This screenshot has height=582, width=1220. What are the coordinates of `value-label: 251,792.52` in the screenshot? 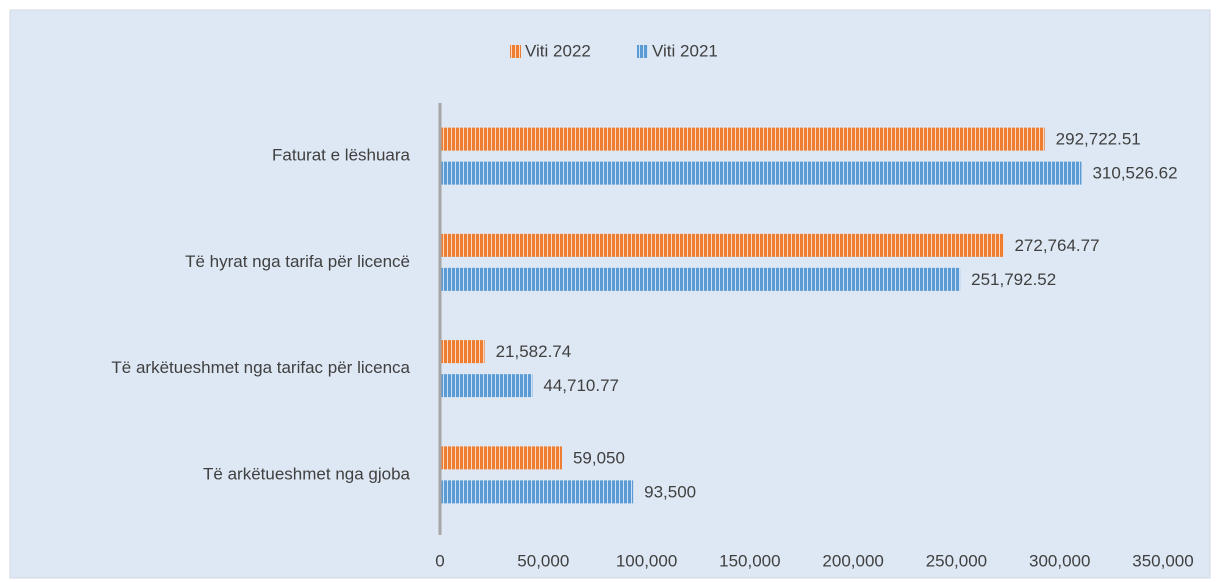 It's located at (1013, 279).